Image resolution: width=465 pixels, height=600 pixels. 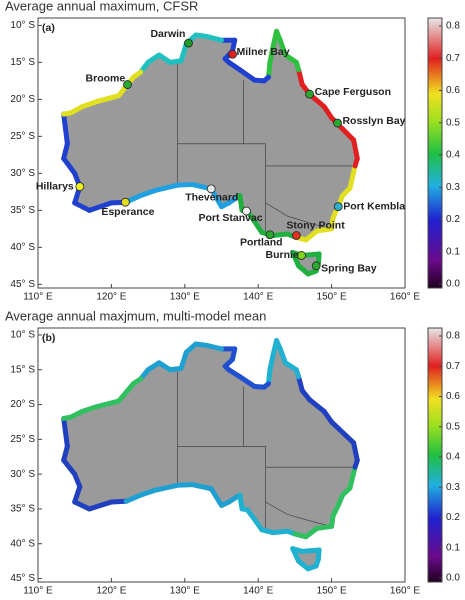 What do you see at coordinates (263, 52) in the screenshot?
I see `station-label: Milner Bay` at bounding box center [263, 52].